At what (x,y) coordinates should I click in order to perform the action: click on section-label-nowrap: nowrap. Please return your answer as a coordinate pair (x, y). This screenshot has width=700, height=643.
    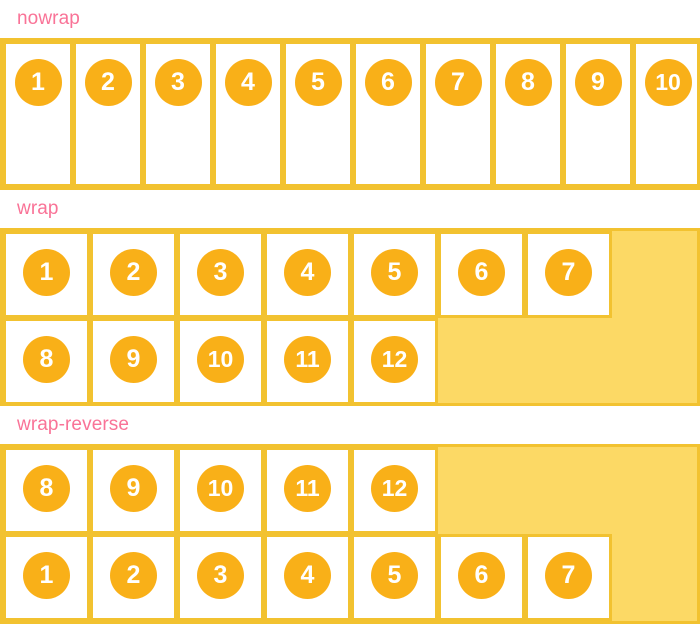
    Looking at the image, I should click on (48, 18).